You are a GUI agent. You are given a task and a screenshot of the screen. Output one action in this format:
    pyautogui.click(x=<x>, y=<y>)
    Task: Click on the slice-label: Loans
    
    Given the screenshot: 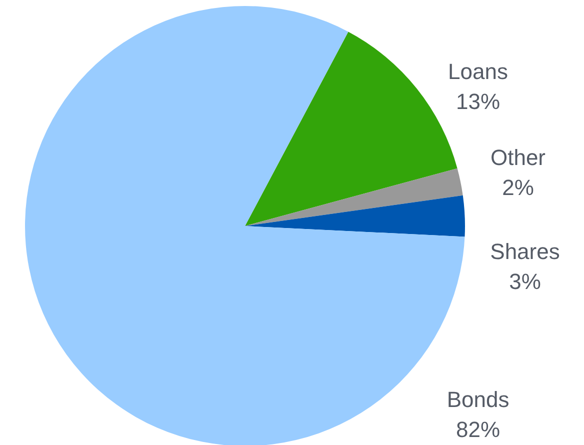 What is the action you would take?
    pyautogui.click(x=478, y=71)
    